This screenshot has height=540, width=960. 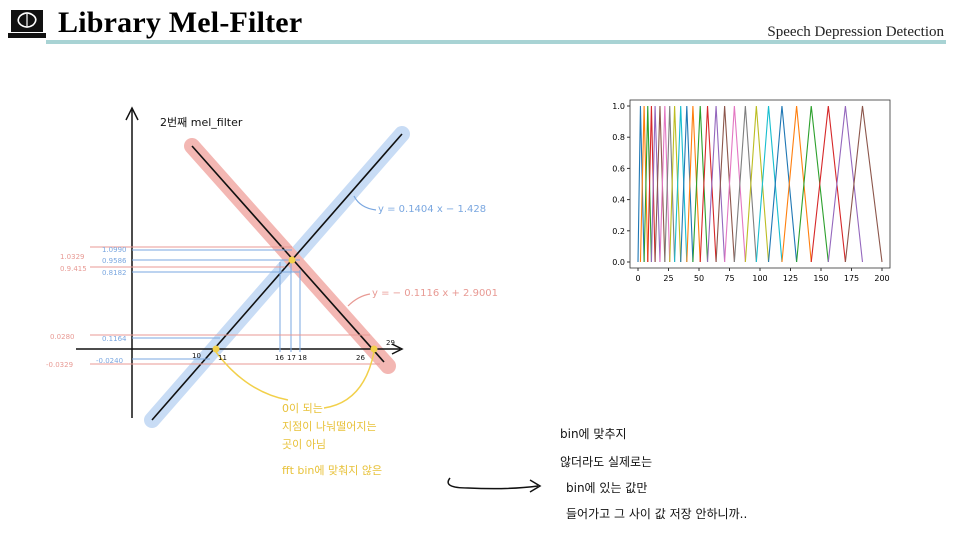 I want to click on equation-falling: y = − 0.1116 x + 2.9001, so click(x=435, y=293).